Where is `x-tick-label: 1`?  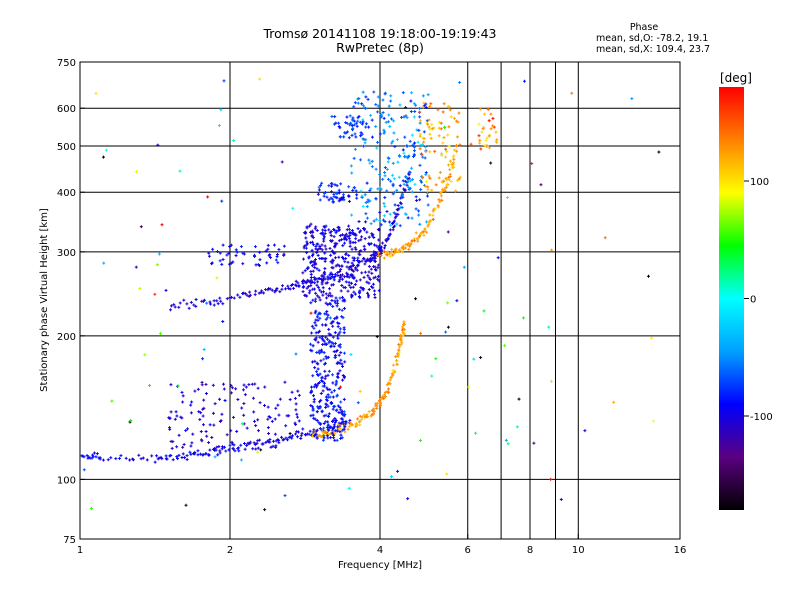 x-tick-label: 1 is located at coordinates (80, 550).